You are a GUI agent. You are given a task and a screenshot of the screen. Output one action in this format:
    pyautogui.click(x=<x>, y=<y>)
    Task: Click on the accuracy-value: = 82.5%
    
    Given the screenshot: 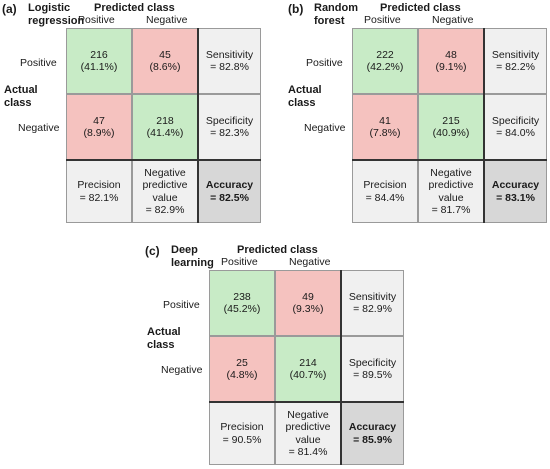 What is the action you would take?
    pyautogui.click(x=229, y=197)
    